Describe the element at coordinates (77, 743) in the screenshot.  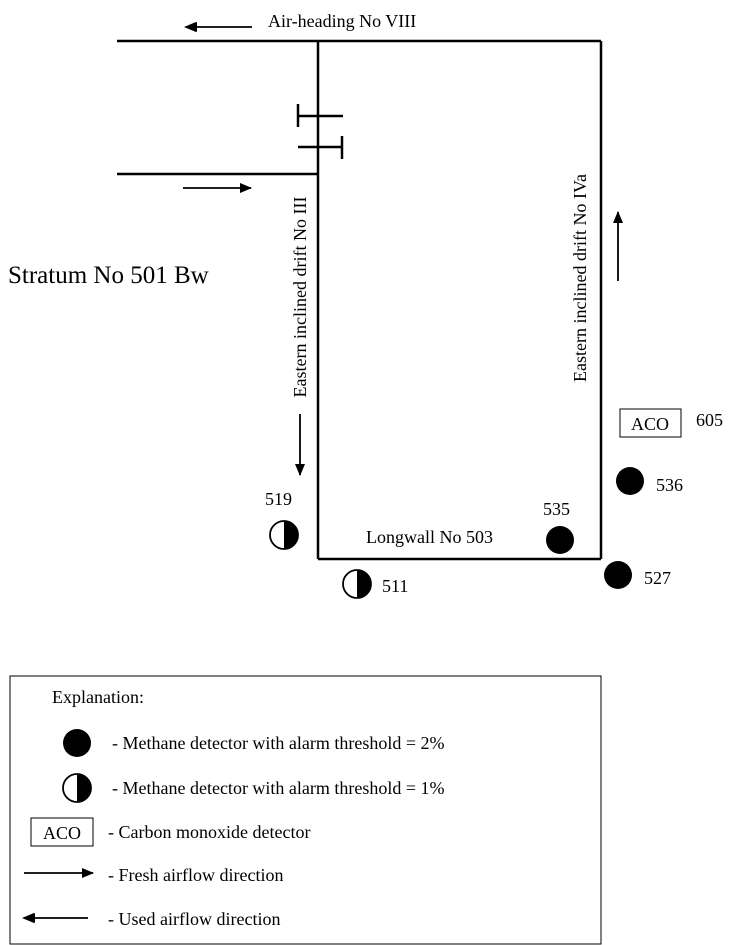
I see `legend-methane-2pct-icon` at that location.